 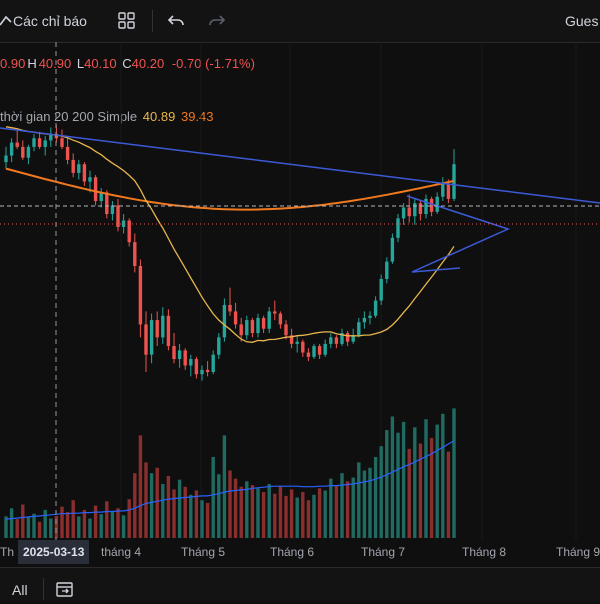 What do you see at coordinates (43, 589) in the screenshot?
I see `toolbar-divider` at bounding box center [43, 589].